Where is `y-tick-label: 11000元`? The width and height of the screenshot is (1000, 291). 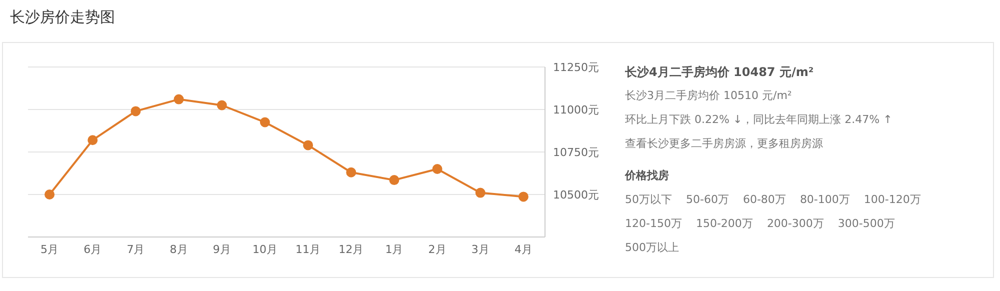 y-tick-label: 11000元 is located at coordinates (576, 109).